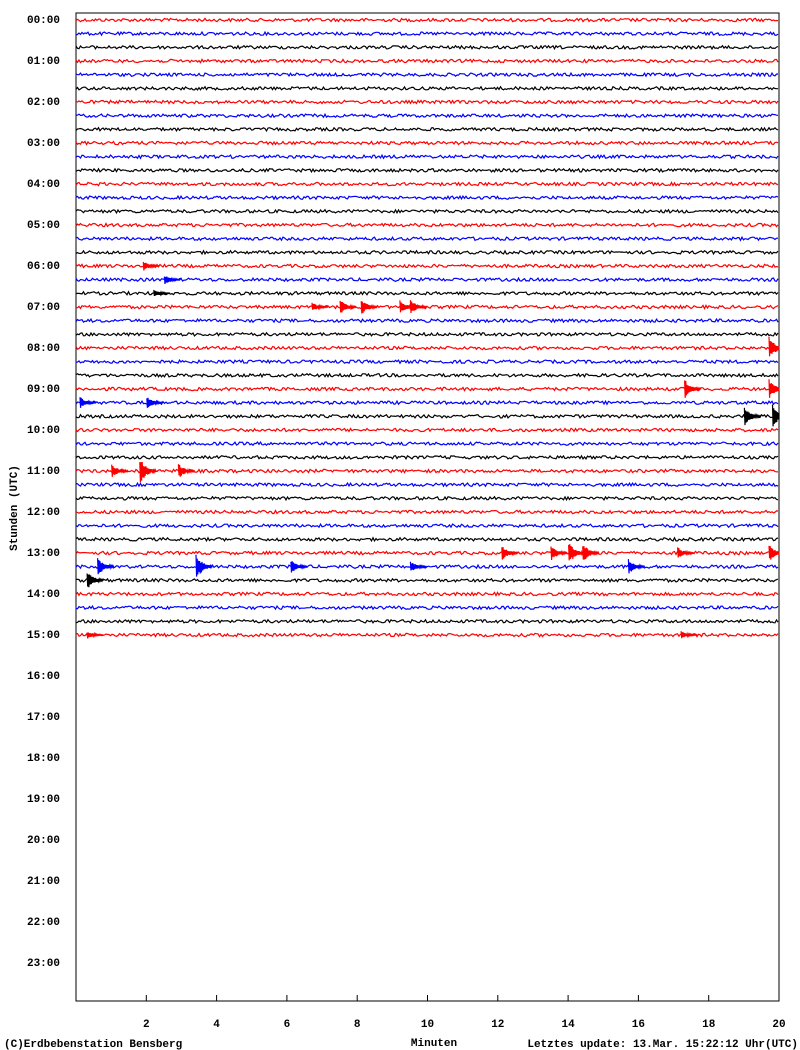  I want to click on hour-label: 17:00, so click(43, 718).